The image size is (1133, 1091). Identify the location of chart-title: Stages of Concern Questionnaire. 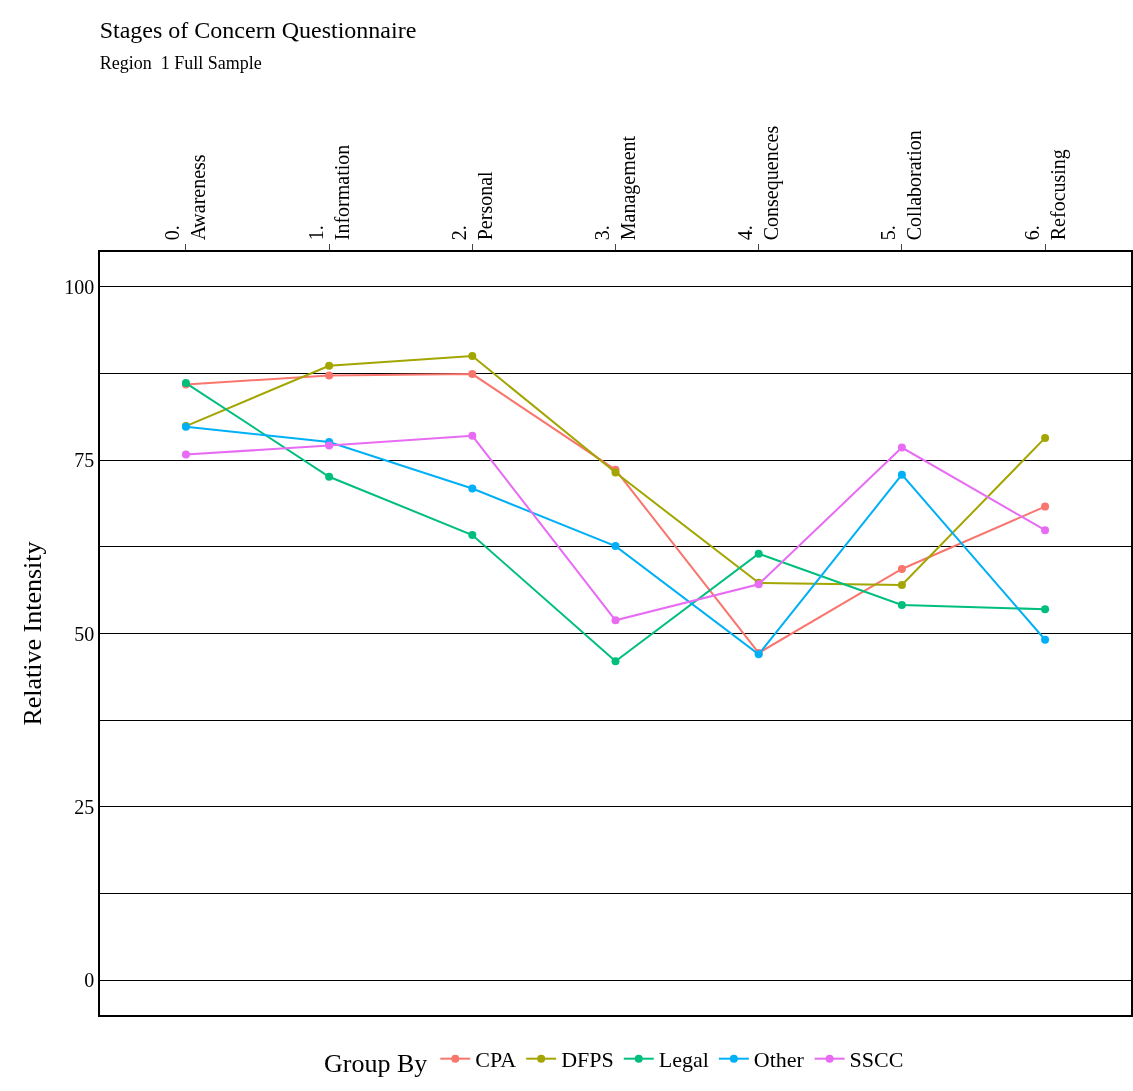
(258, 30).